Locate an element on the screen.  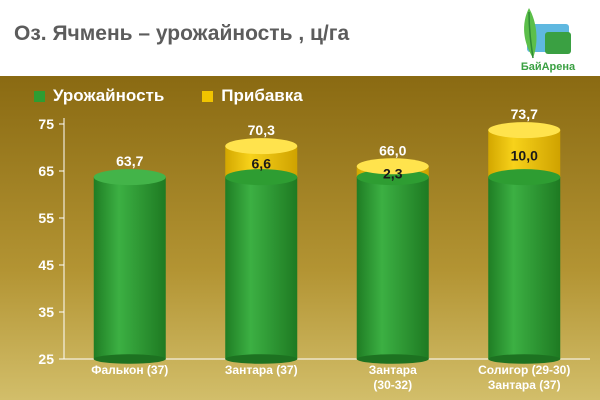
x-tick-label-3-0: Солигор (29-30) is located at coordinates (524, 370).